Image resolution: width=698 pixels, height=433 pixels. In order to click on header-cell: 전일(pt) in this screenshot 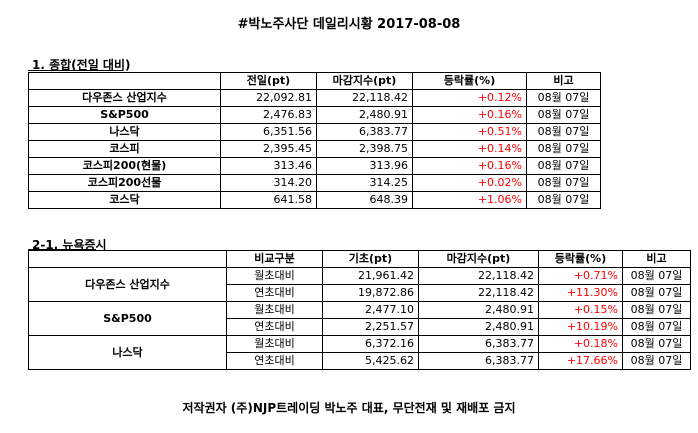, I will do `click(268, 81)`.